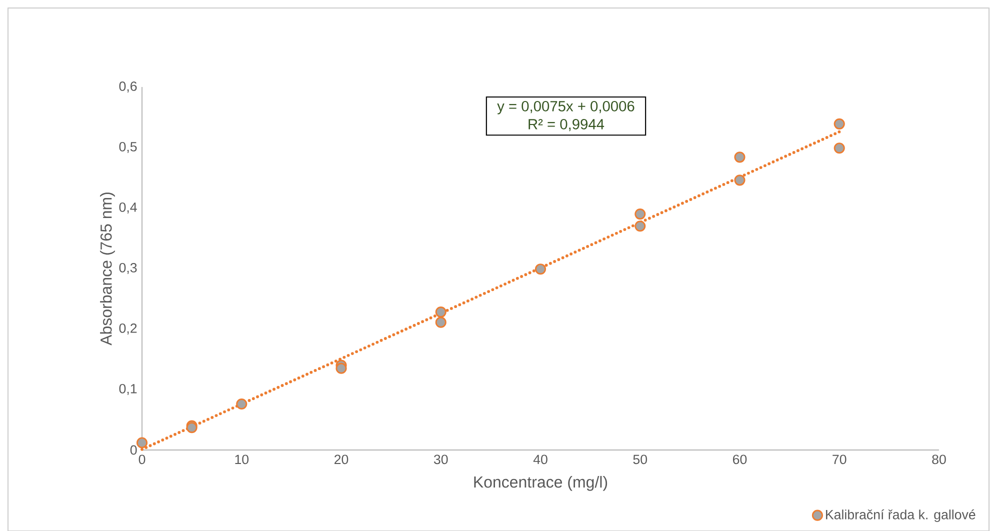  I want to click on y-tick-label: 0,2, so click(128, 329).